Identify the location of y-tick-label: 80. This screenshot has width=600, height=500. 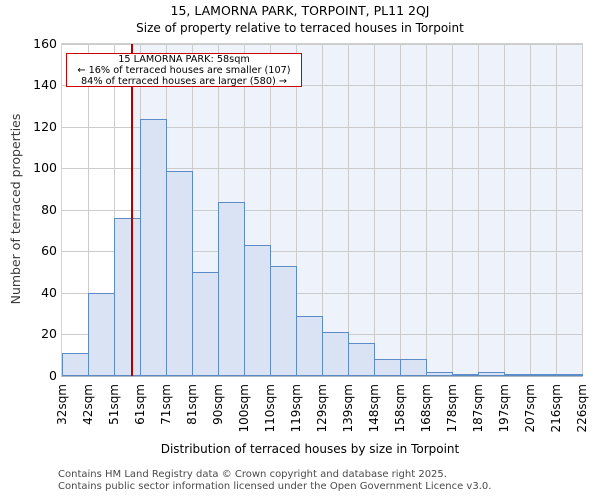
(49, 209).